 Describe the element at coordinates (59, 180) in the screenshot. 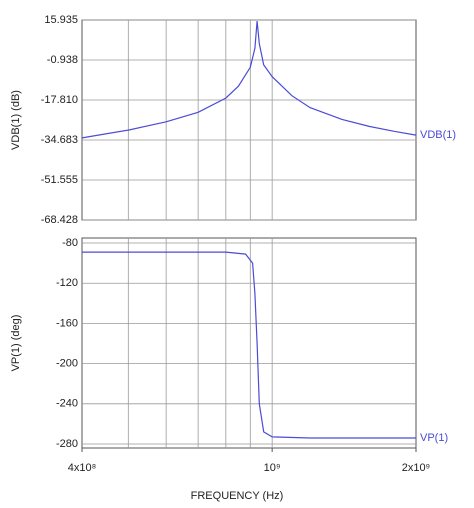

I see `y-tick-label: -51.555` at that location.